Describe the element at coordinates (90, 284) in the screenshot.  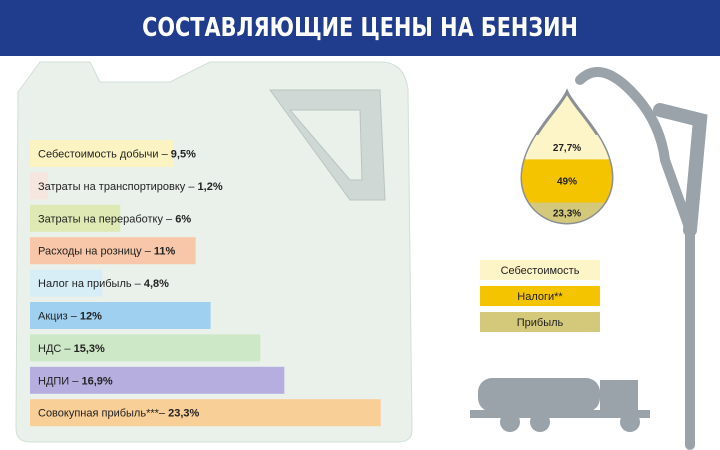
I see `category-label: Налог на прибыль –` at that location.